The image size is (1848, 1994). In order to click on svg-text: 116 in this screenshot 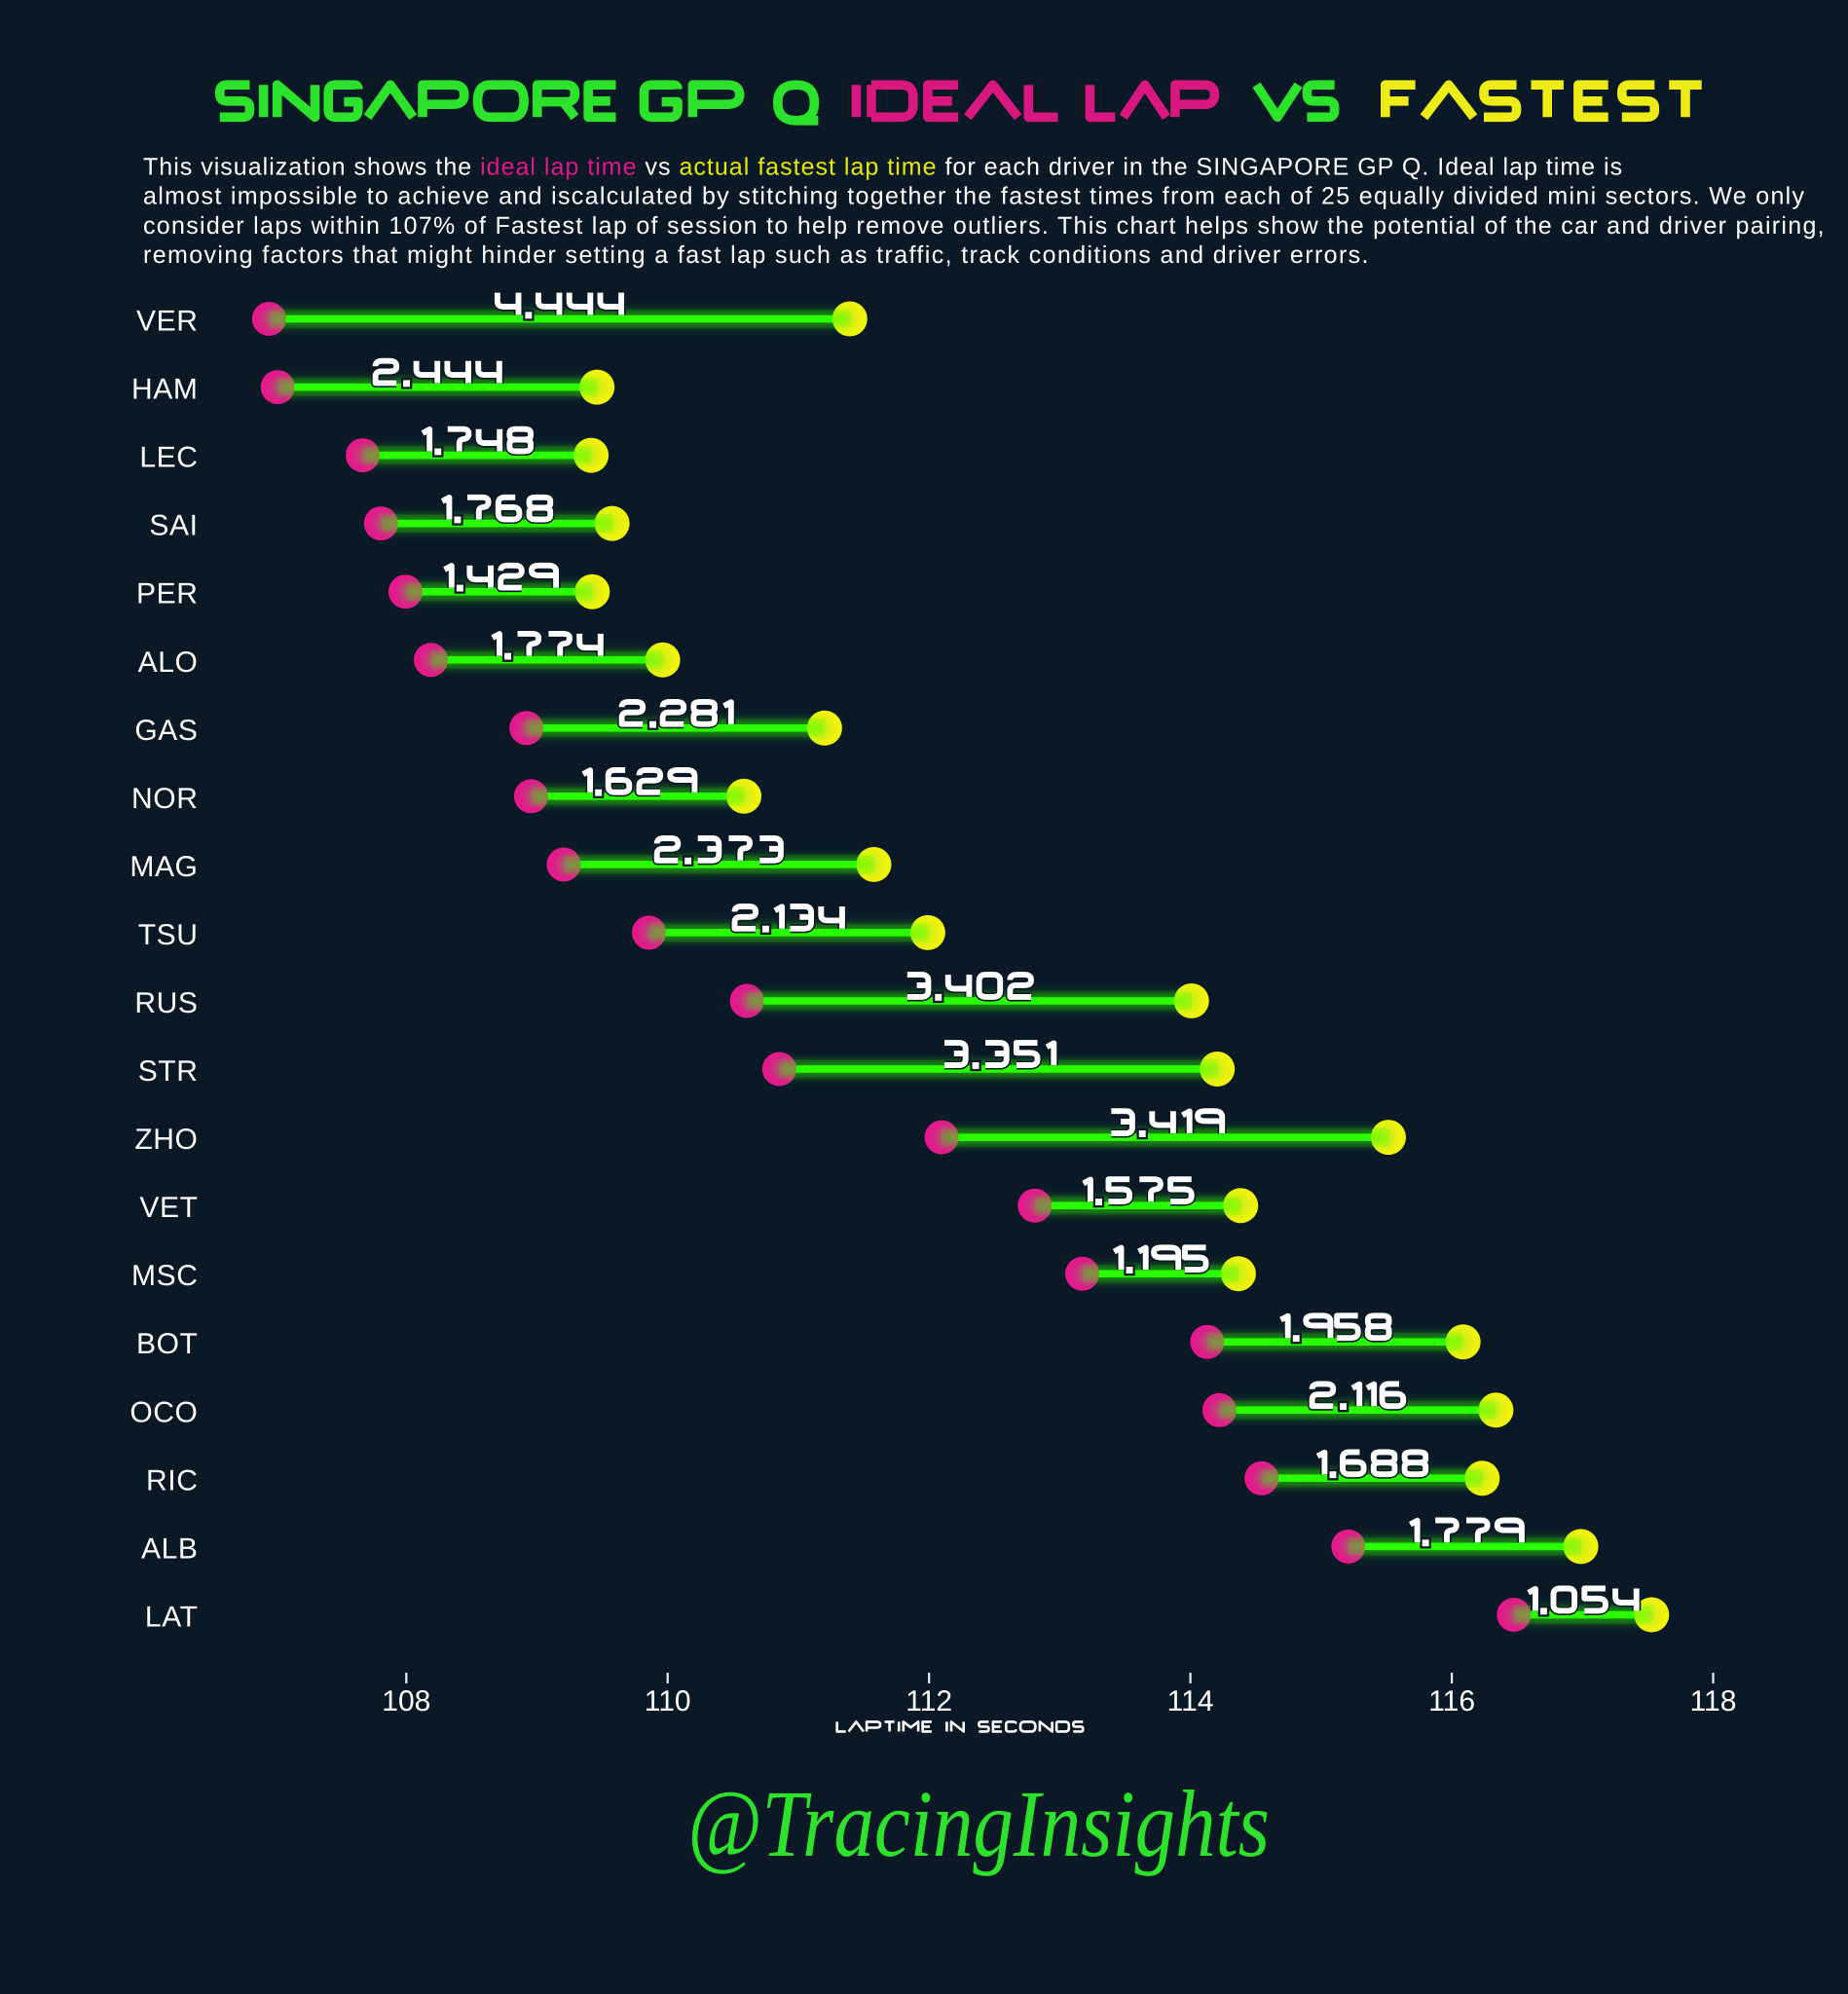, I will do `click(1451, 1701)`.